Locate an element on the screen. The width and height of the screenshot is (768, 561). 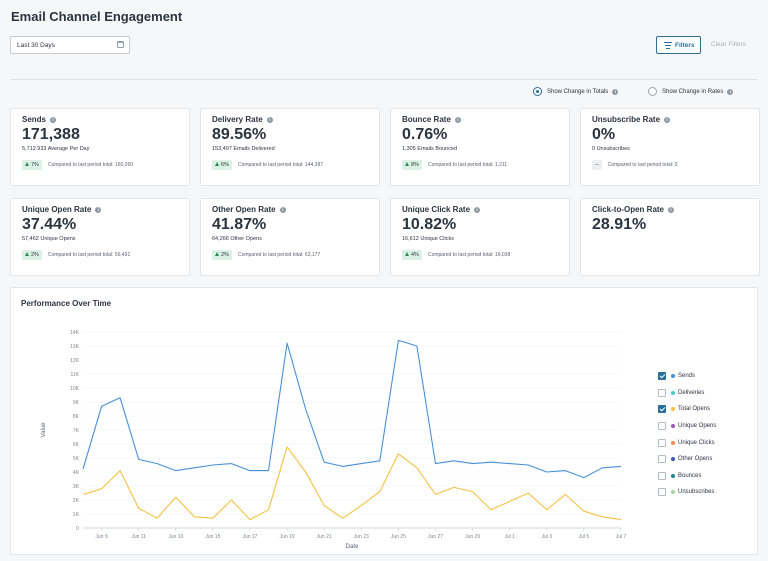
legend-item-other-opens: Other Opens is located at coordinates (687, 459).